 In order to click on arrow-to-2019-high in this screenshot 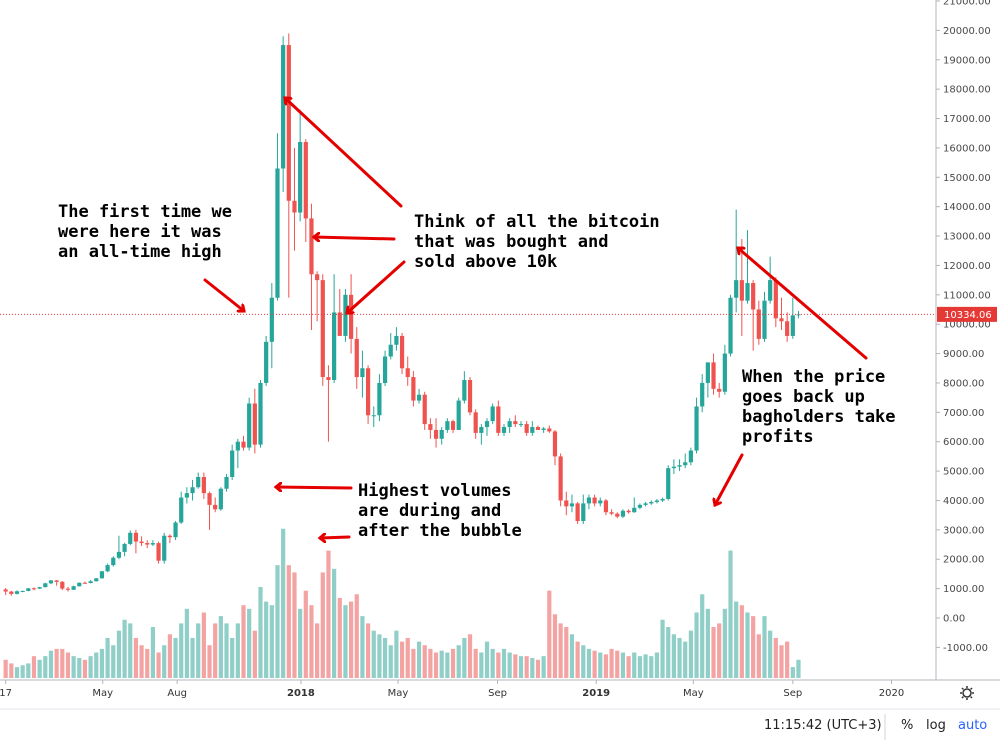, I will do `click(803, 304)`.